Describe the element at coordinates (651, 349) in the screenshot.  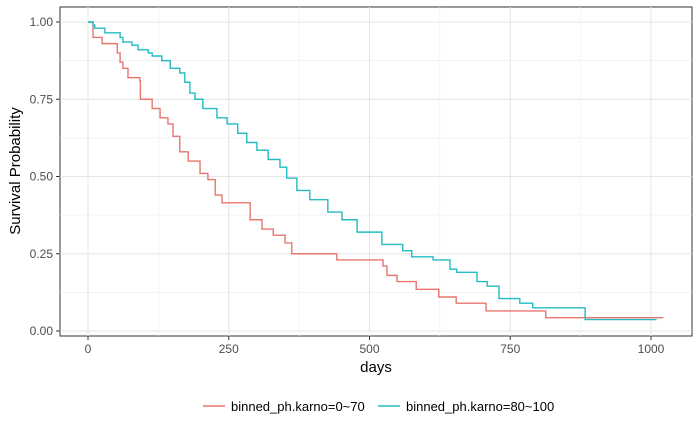
I see `x-tick-label: 1000` at that location.